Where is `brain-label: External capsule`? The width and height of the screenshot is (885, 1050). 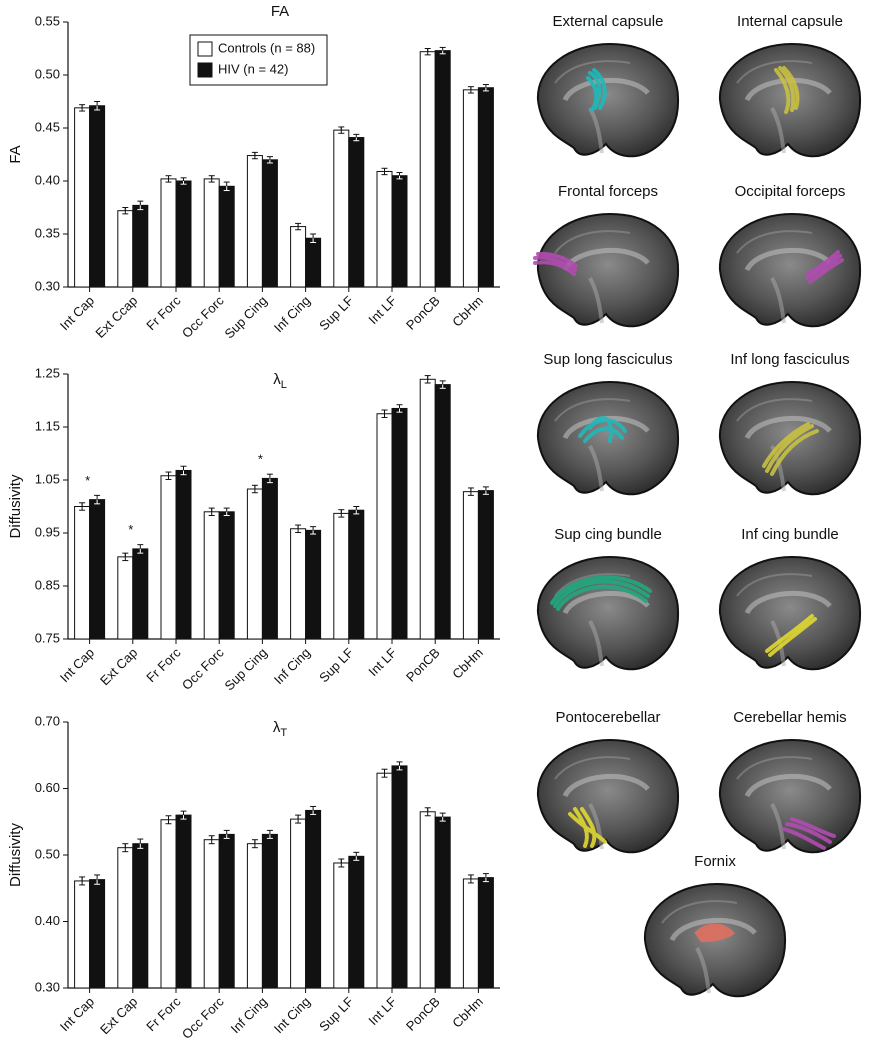 brain-label: External capsule is located at coordinates (608, 21).